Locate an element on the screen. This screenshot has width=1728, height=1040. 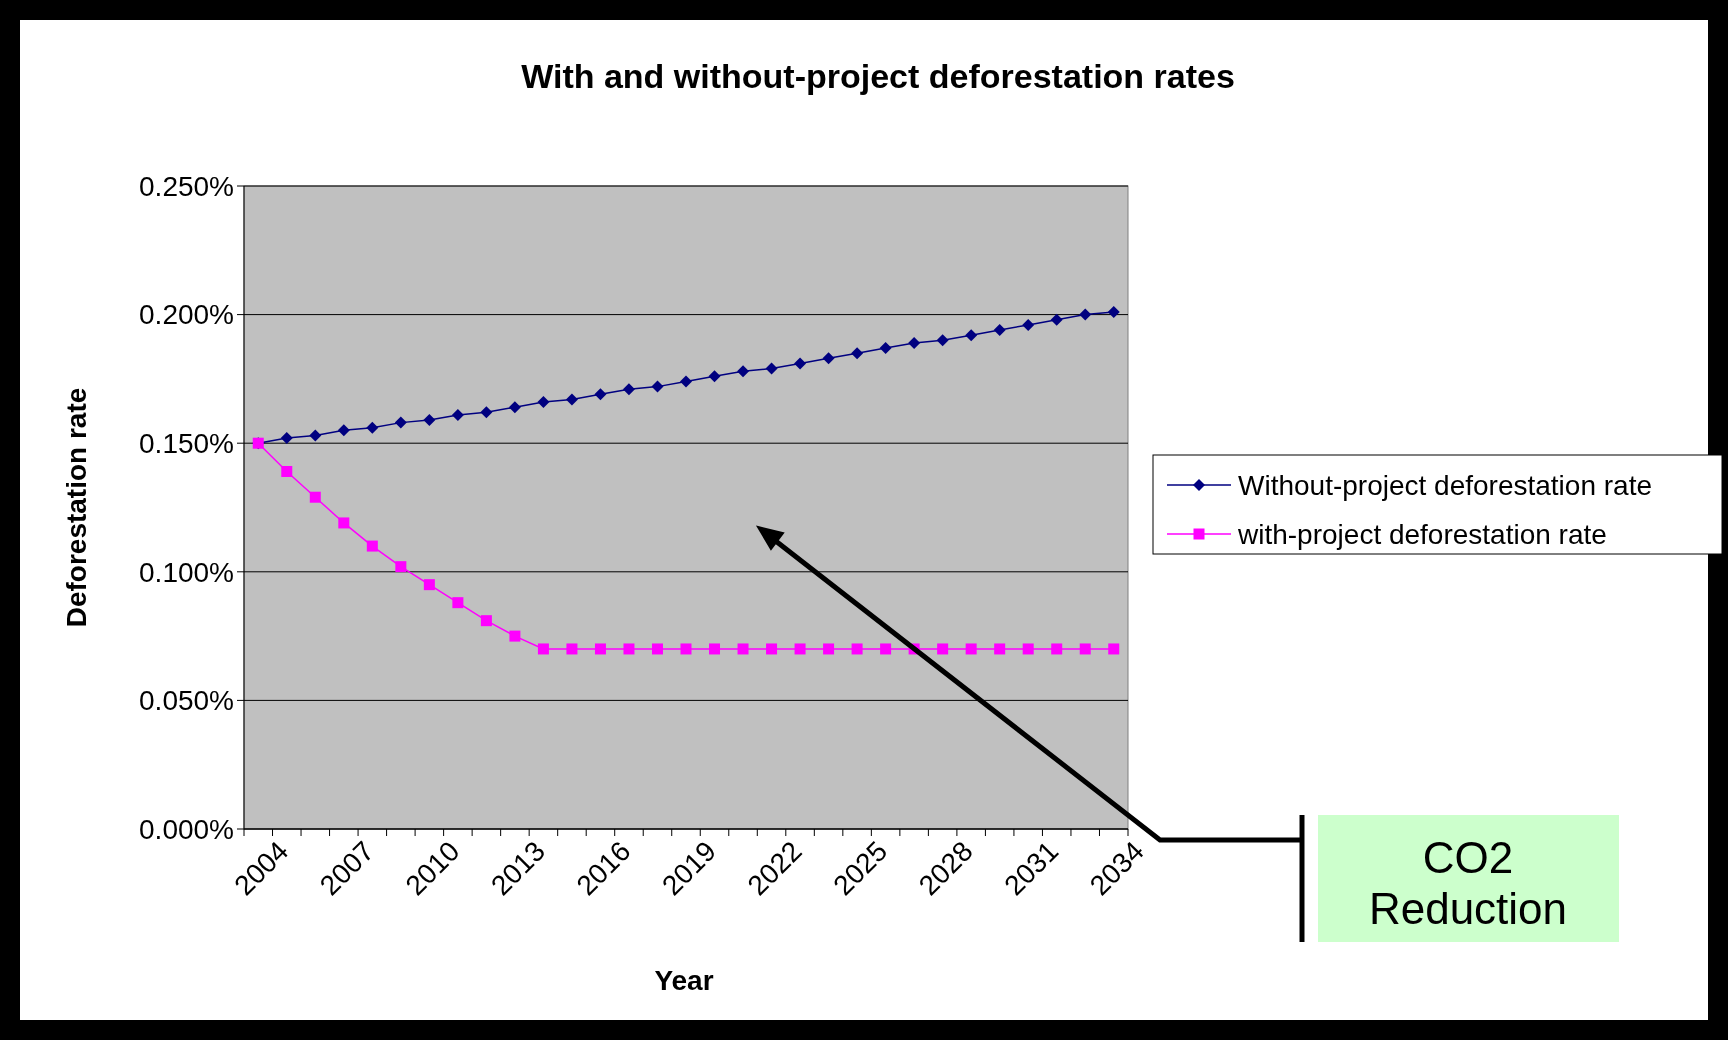
y-tick-label: 0.100% is located at coordinates (186, 572).